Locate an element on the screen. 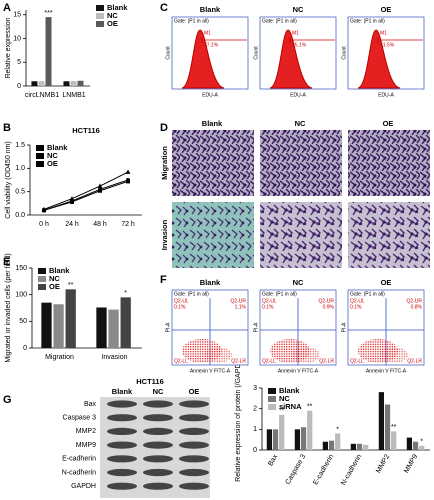  row-label: Migration is located at coordinates (164, 163).